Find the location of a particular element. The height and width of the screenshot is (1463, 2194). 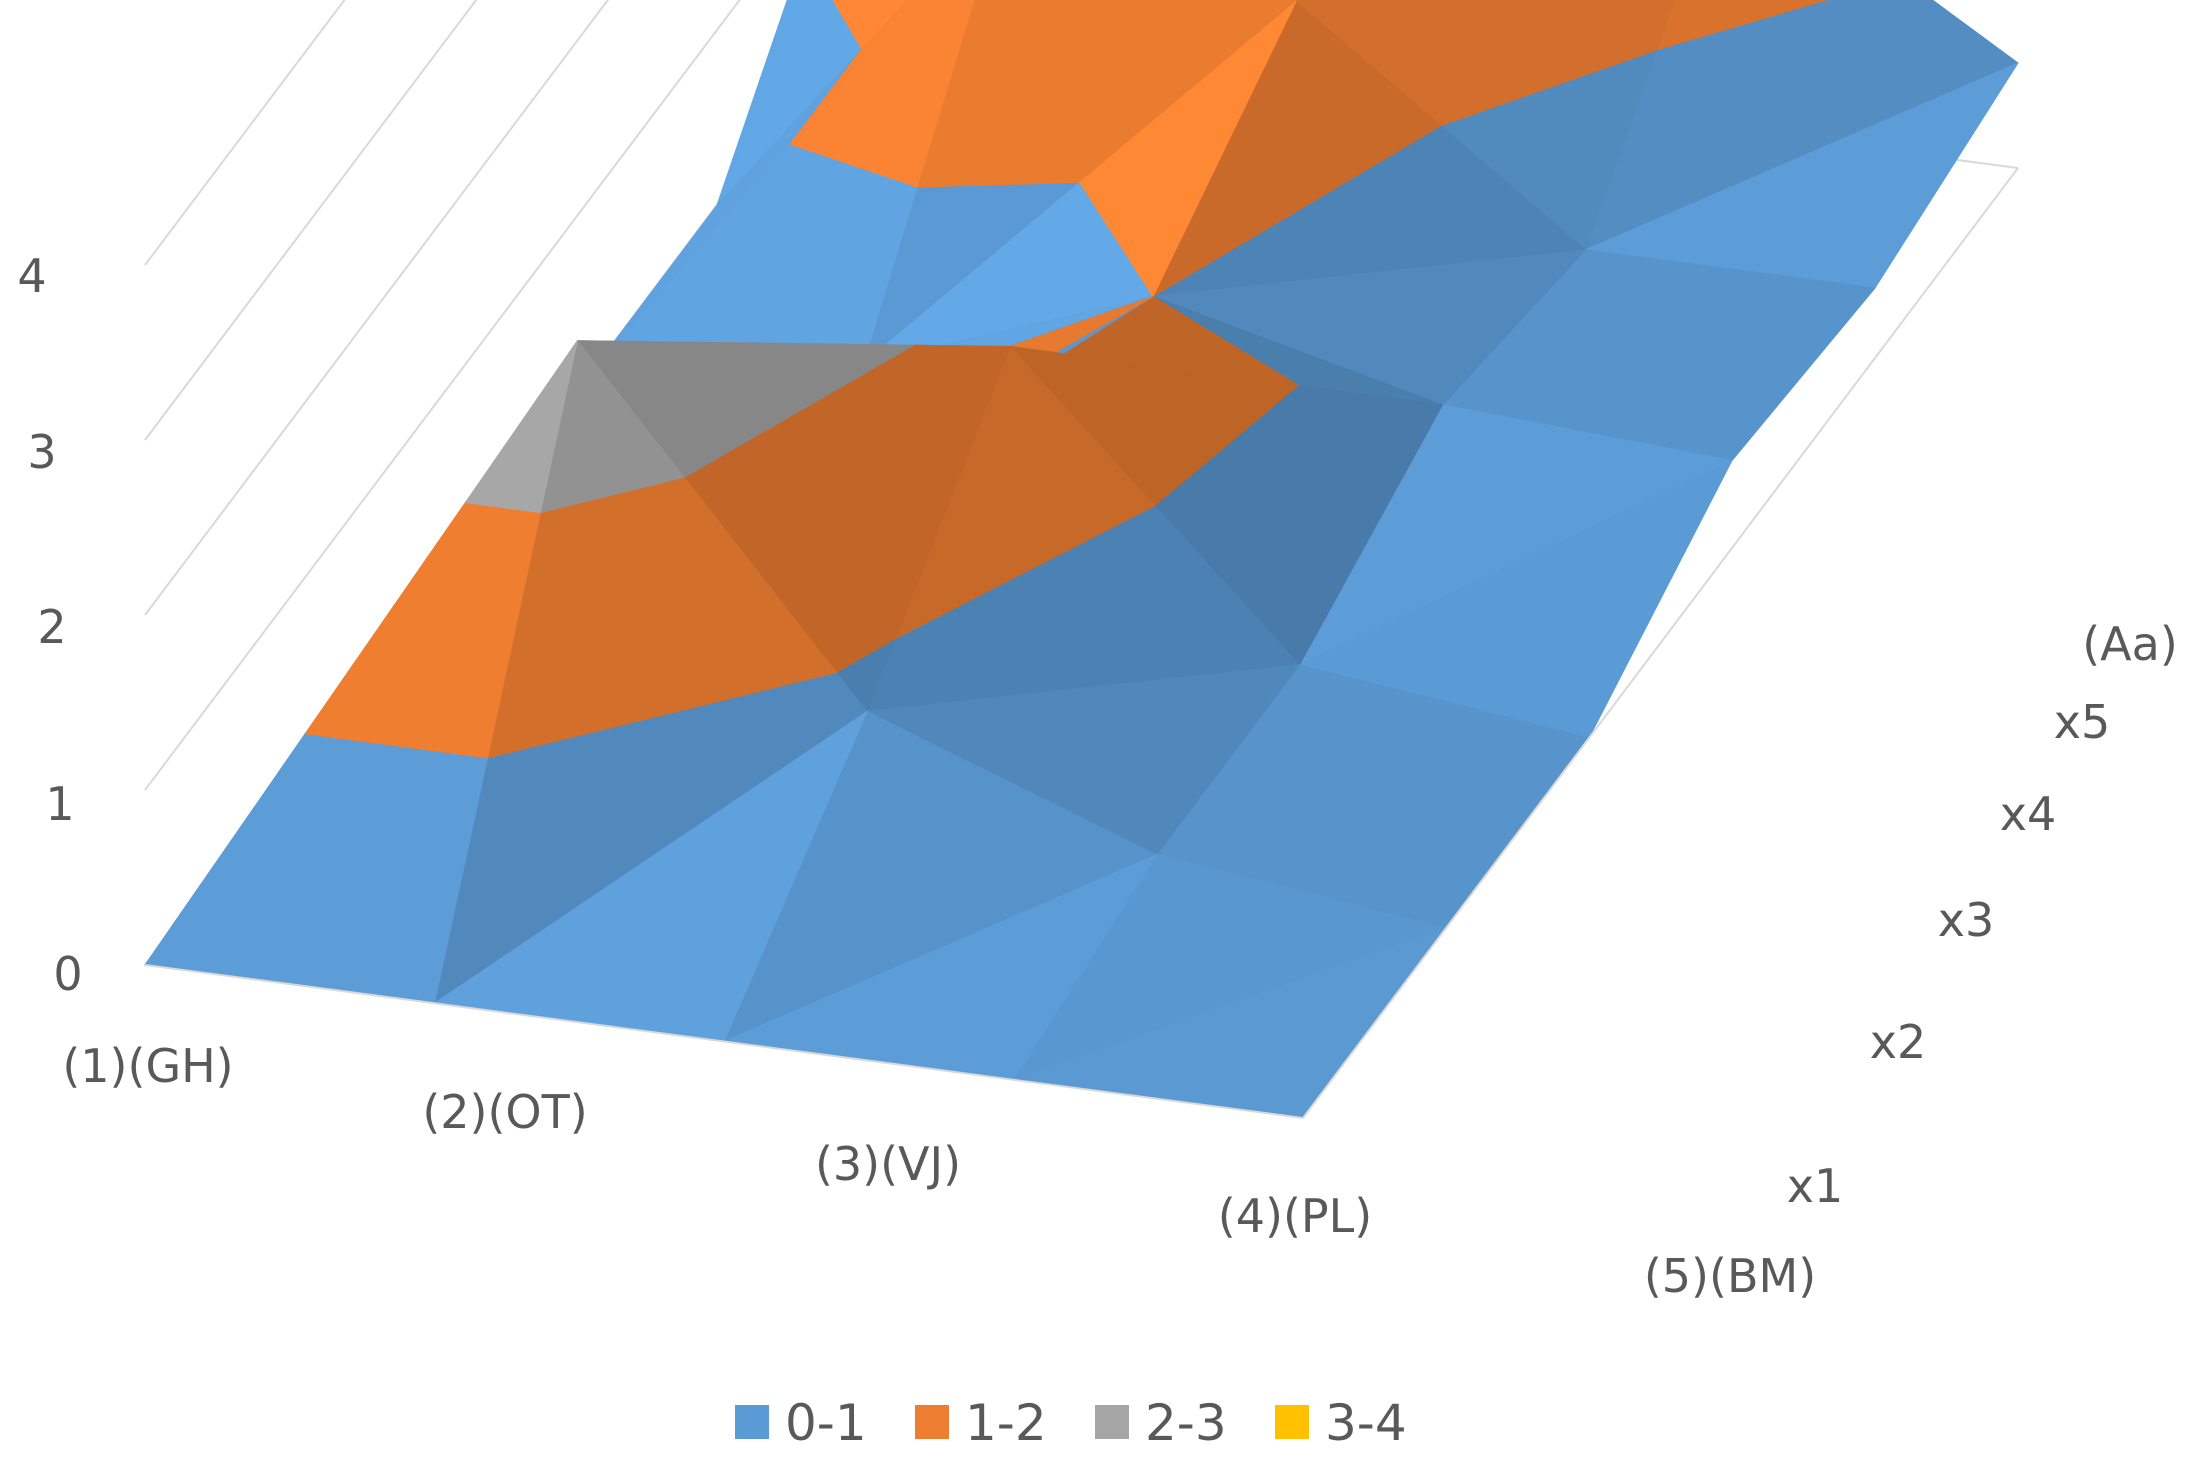

z-tick-0: 0 is located at coordinates (67, 974).